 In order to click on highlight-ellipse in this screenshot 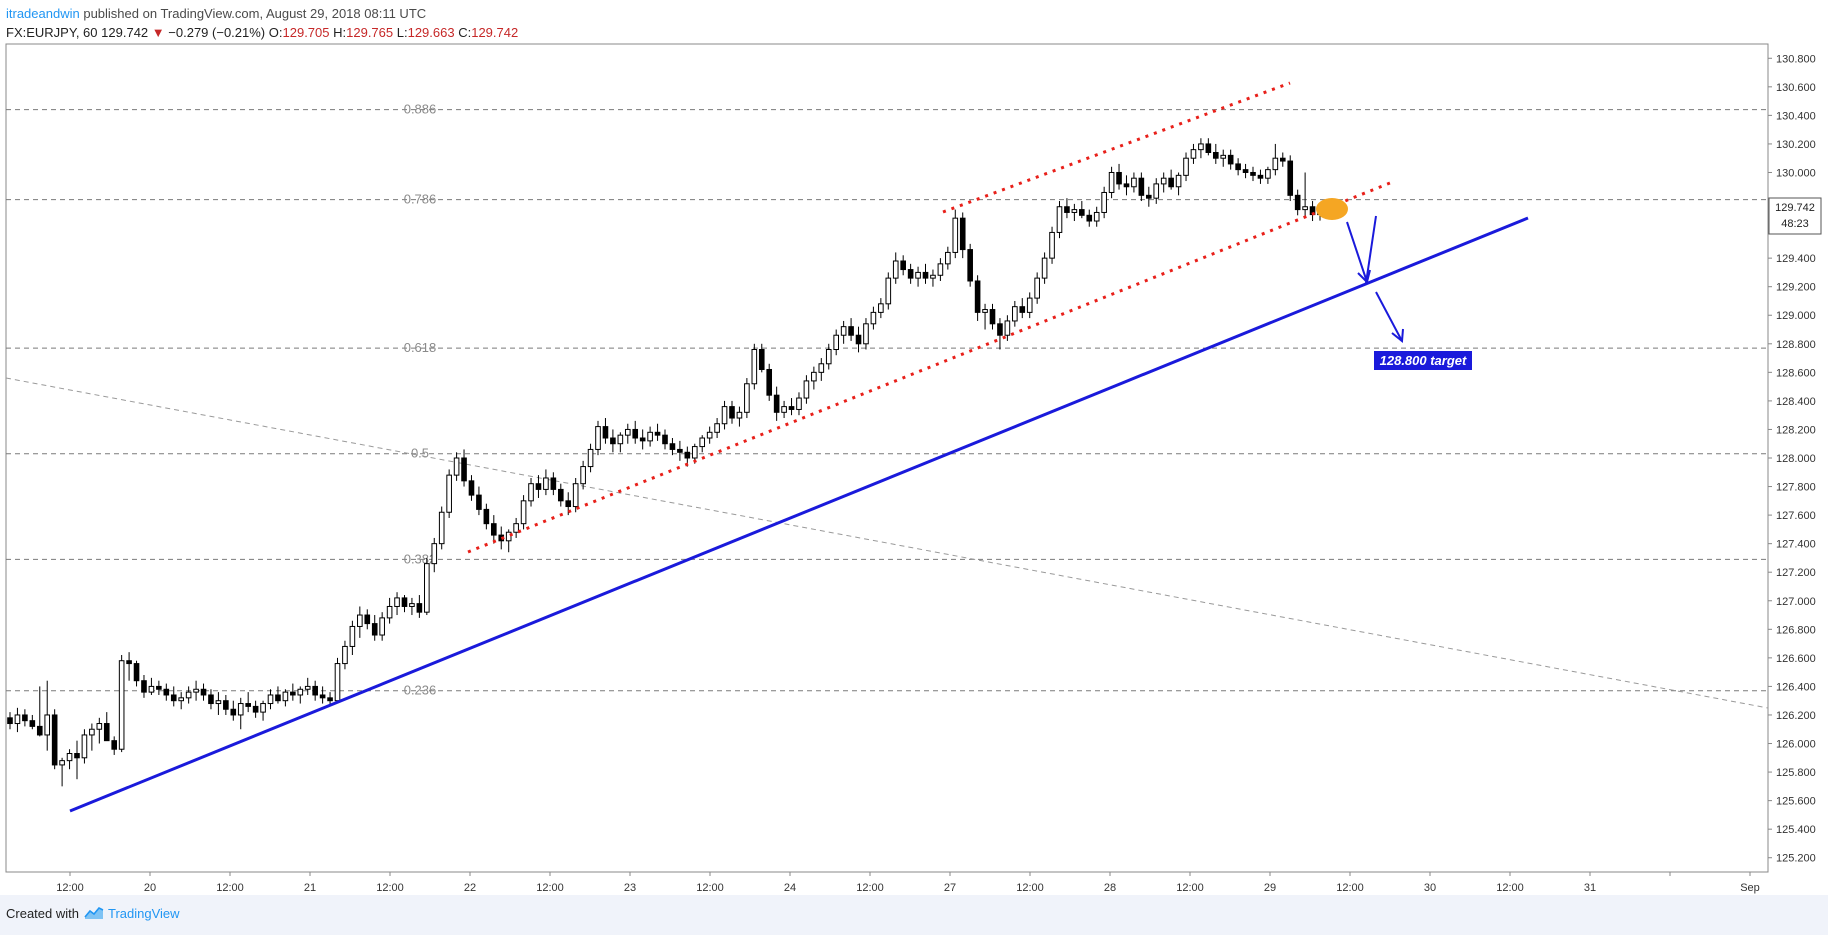, I will do `click(1332, 209)`.